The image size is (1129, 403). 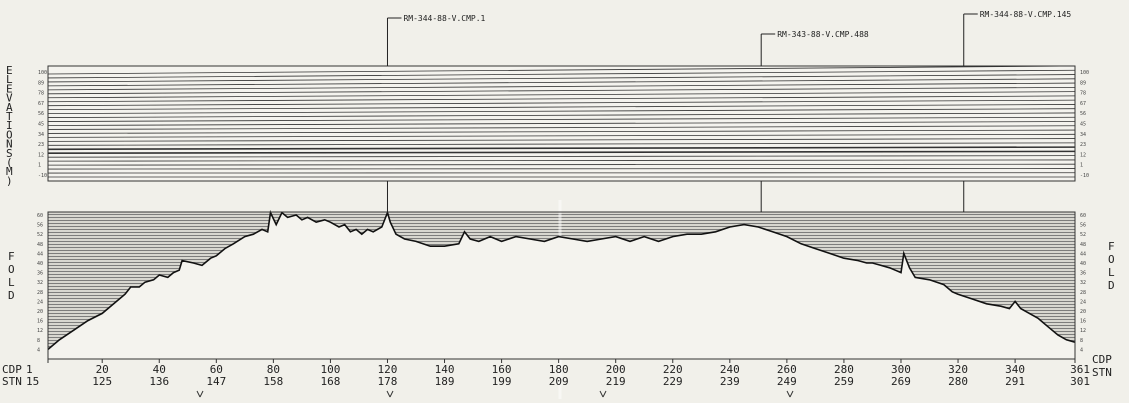 I want to click on elevation-tick-left: 23, so click(x=41, y=145).